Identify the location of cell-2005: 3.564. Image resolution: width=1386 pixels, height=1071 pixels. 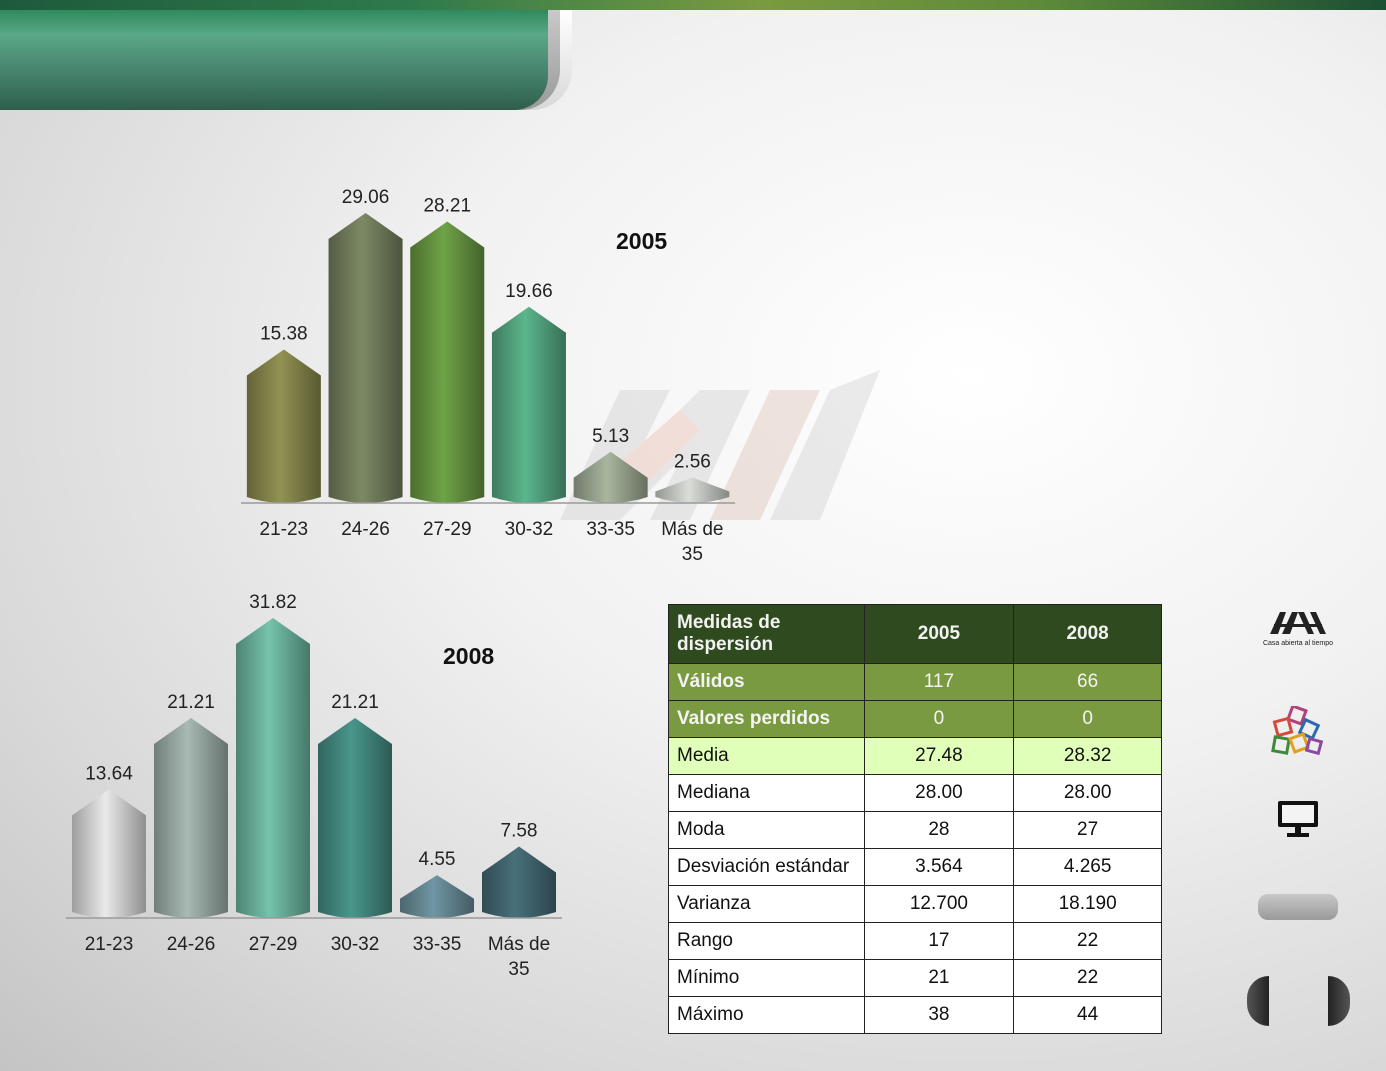
(939, 867).